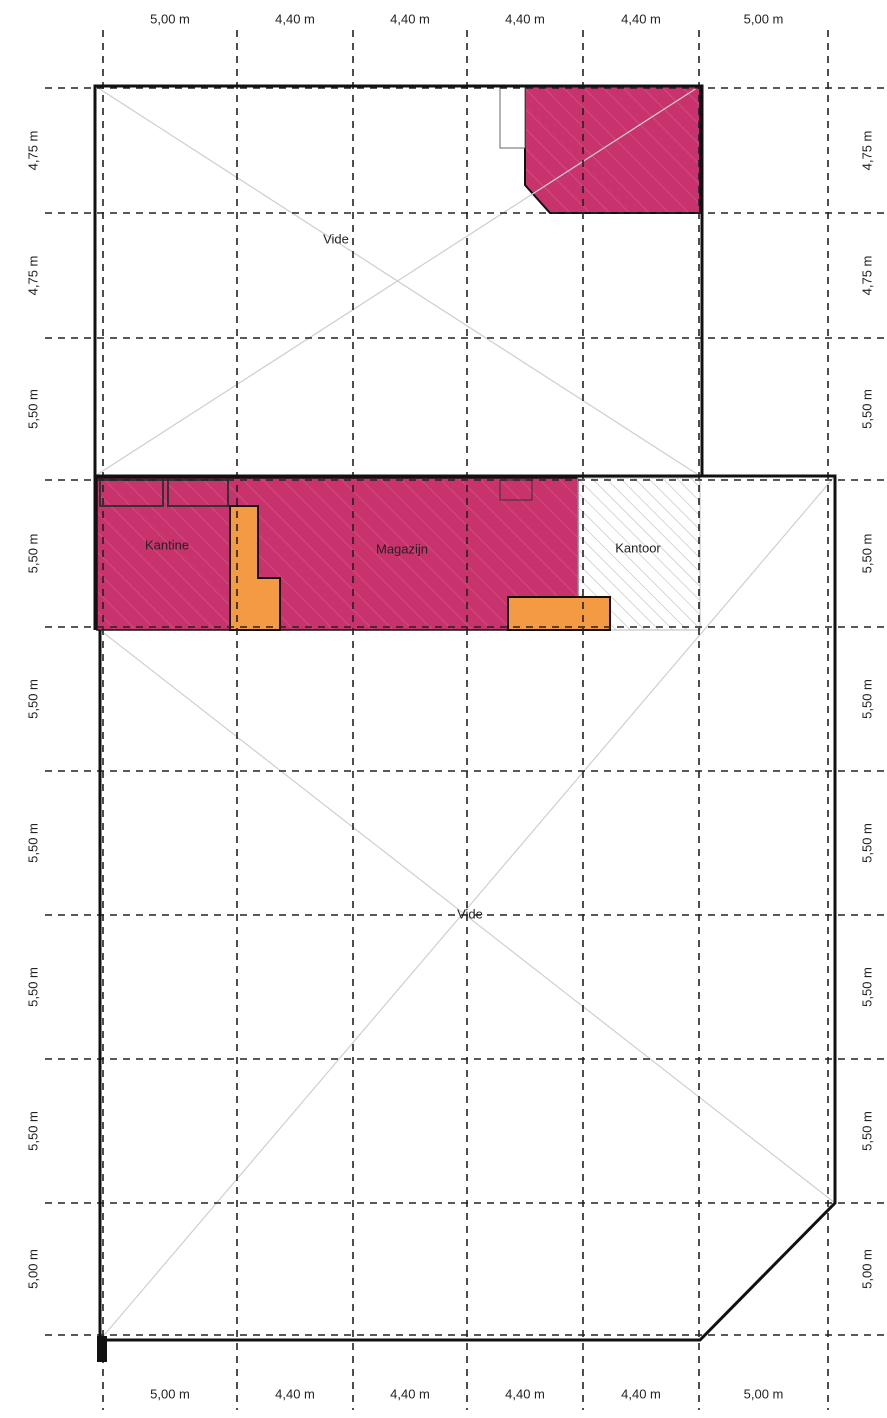  I want to click on room-label: Kantoor, so click(638, 547).